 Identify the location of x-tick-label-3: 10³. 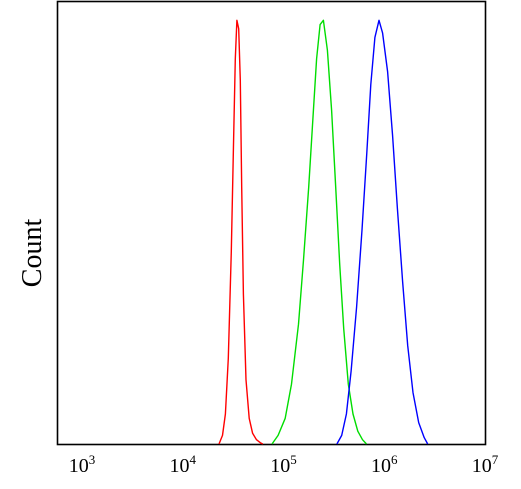
(82, 464).